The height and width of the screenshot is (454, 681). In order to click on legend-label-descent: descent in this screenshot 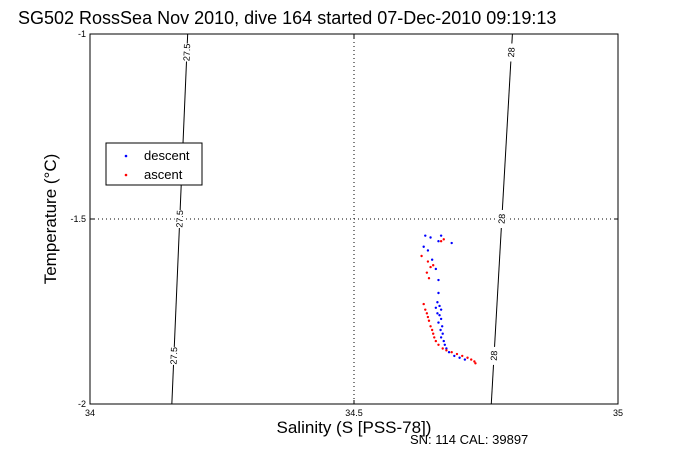, I will do `click(167, 155)`.